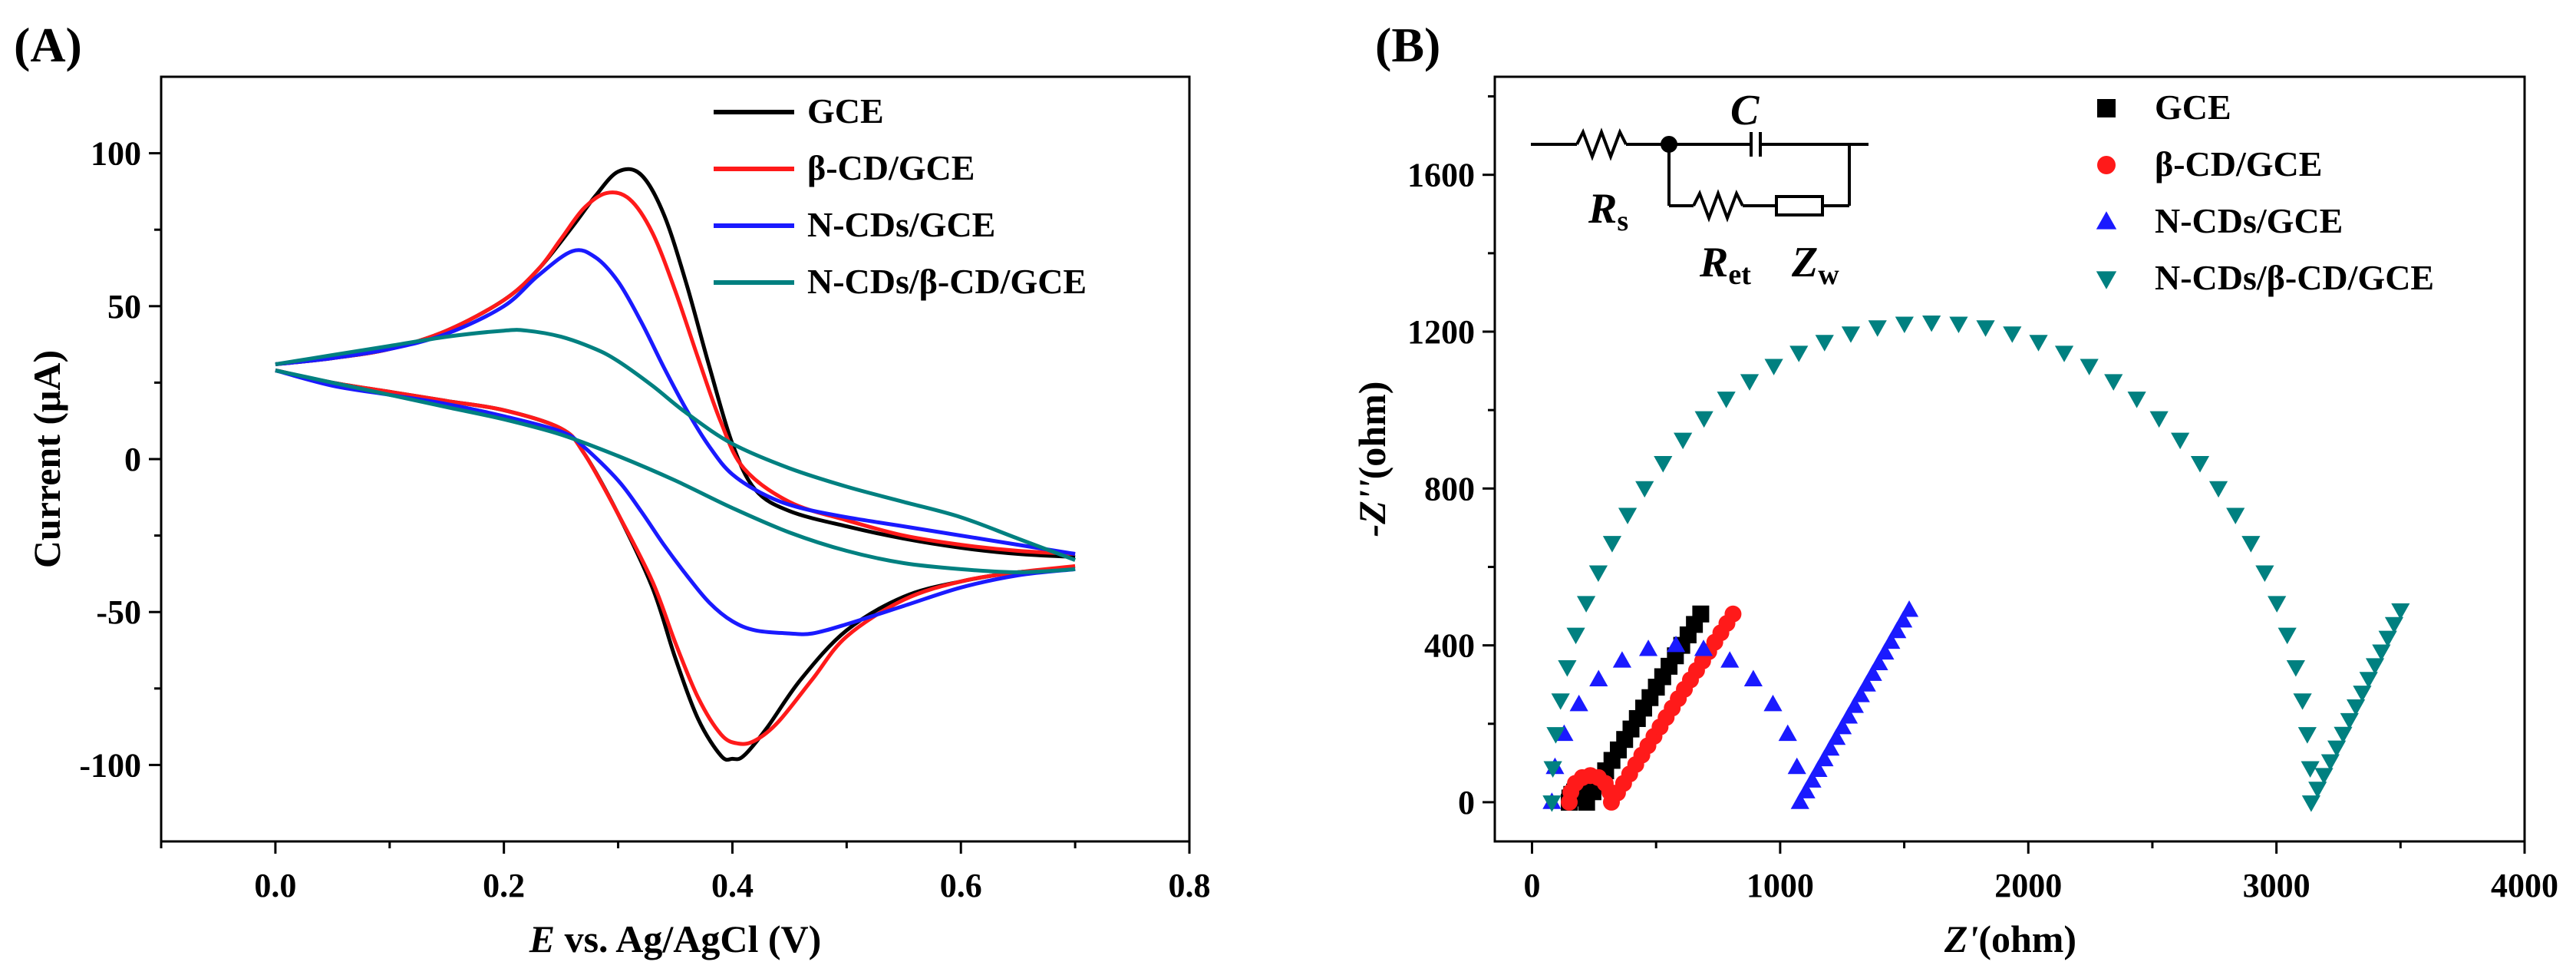 The image size is (2576, 975). What do you see at coordinates (1441, 332) in the screenshot?
I see `nyquist-y-tick-label: 1200` at bounding box center [1441, 332].